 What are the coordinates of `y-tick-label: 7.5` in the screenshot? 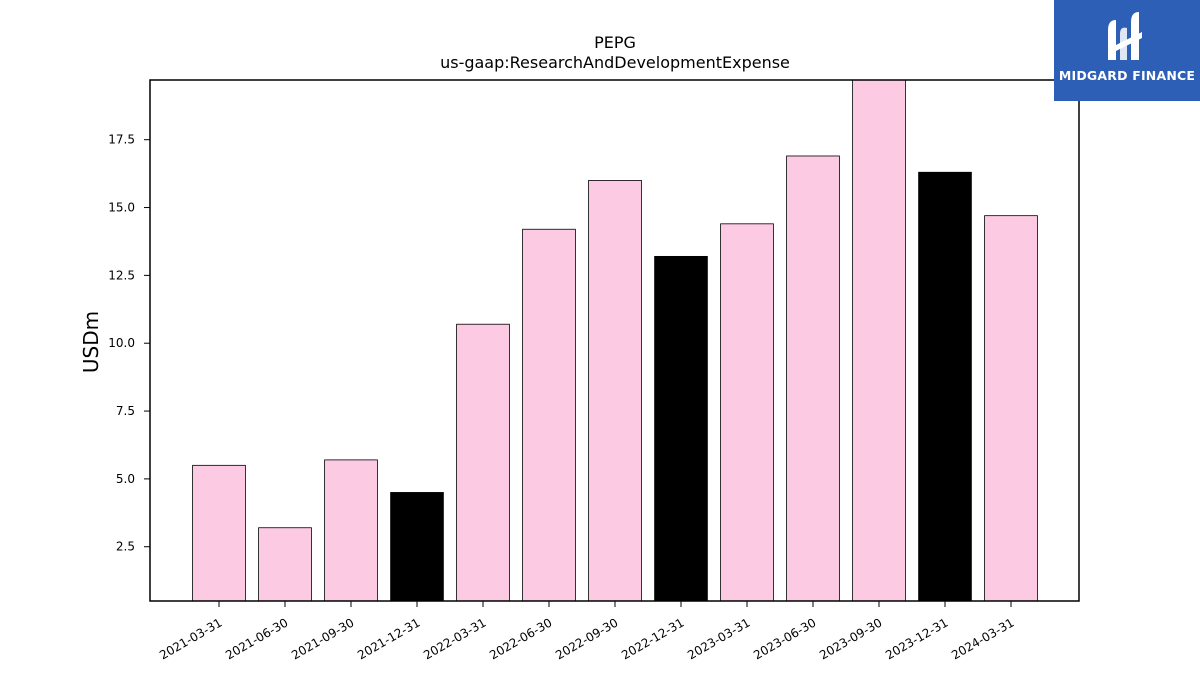 It's located at (125, 411).